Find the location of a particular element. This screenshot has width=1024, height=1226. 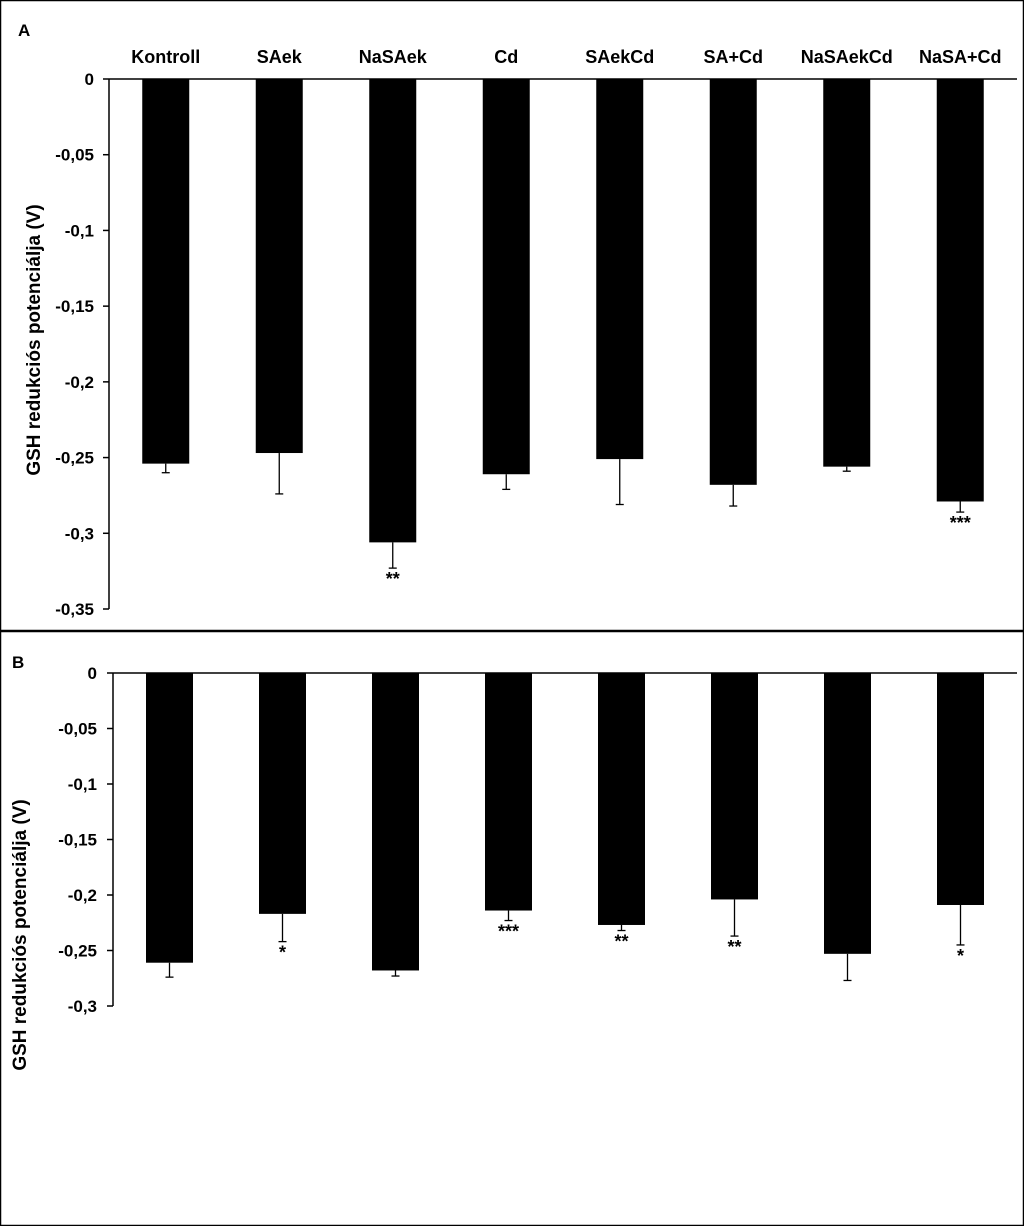

panel-a-category-label: NaSAekCd is located at coordinates (847, 57).